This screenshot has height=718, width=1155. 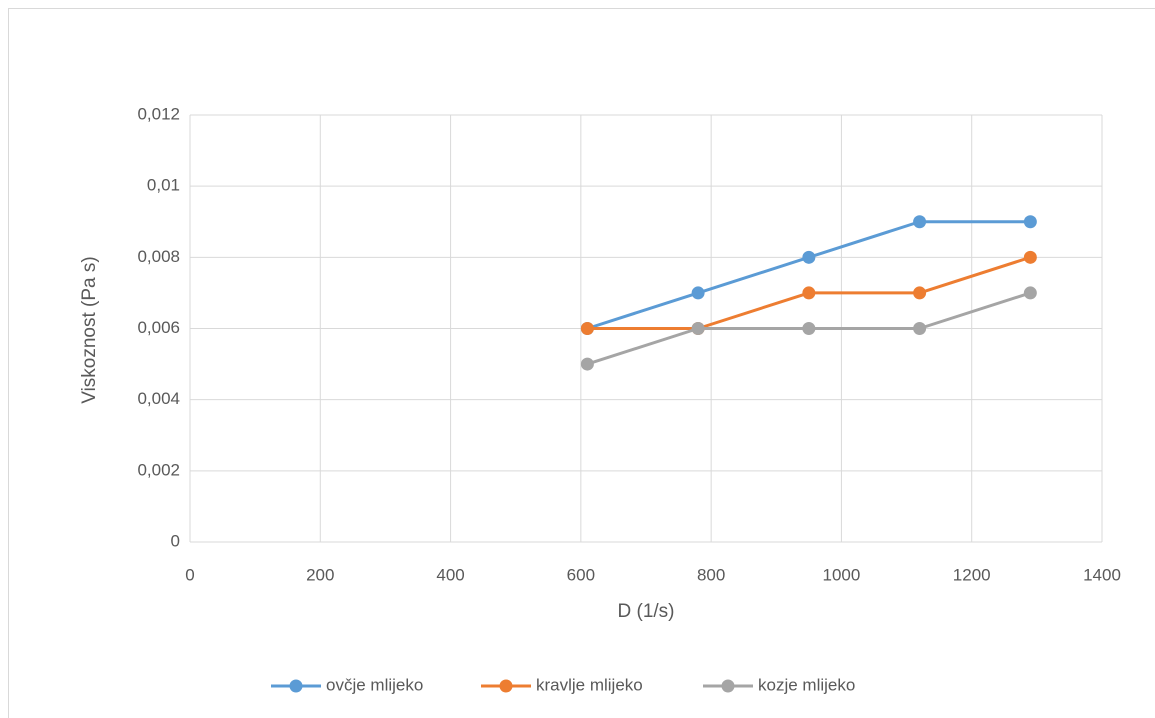 I want to click on x-tick-label: 0, so click(x=189, y=574).